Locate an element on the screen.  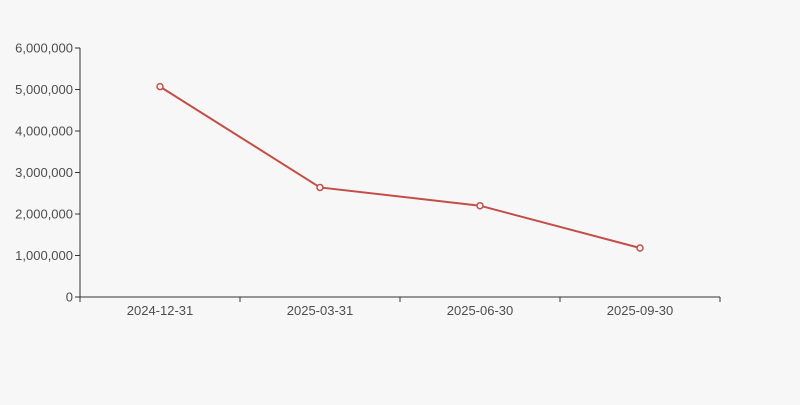
x-axis-label: 2025-03-31 is located at coordinates (320, 310).